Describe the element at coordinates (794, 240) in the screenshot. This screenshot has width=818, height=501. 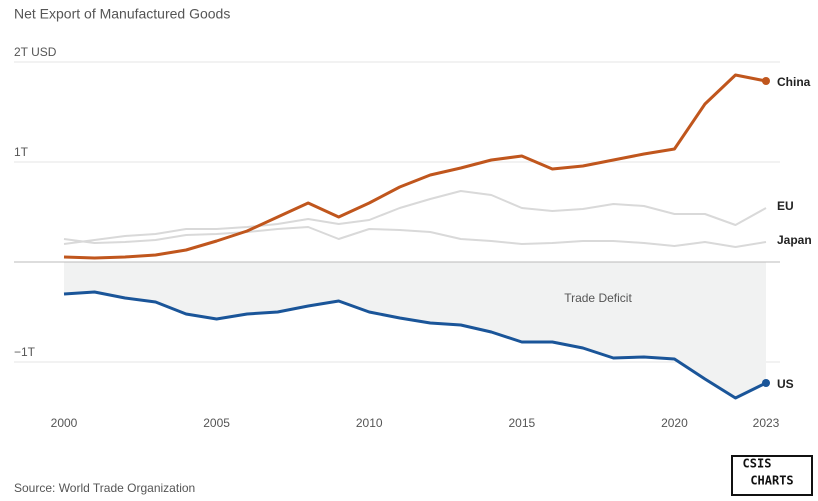
I see `series-label: Japan` at that location.